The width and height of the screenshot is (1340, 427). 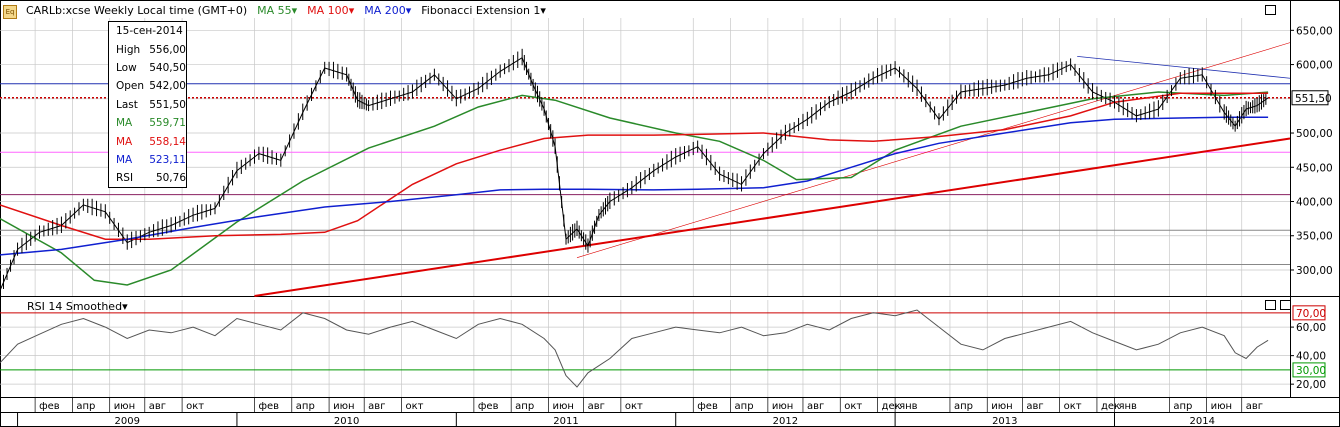 I want to click on tooltip-row: Last 551,50, so click(x=147, y=105).